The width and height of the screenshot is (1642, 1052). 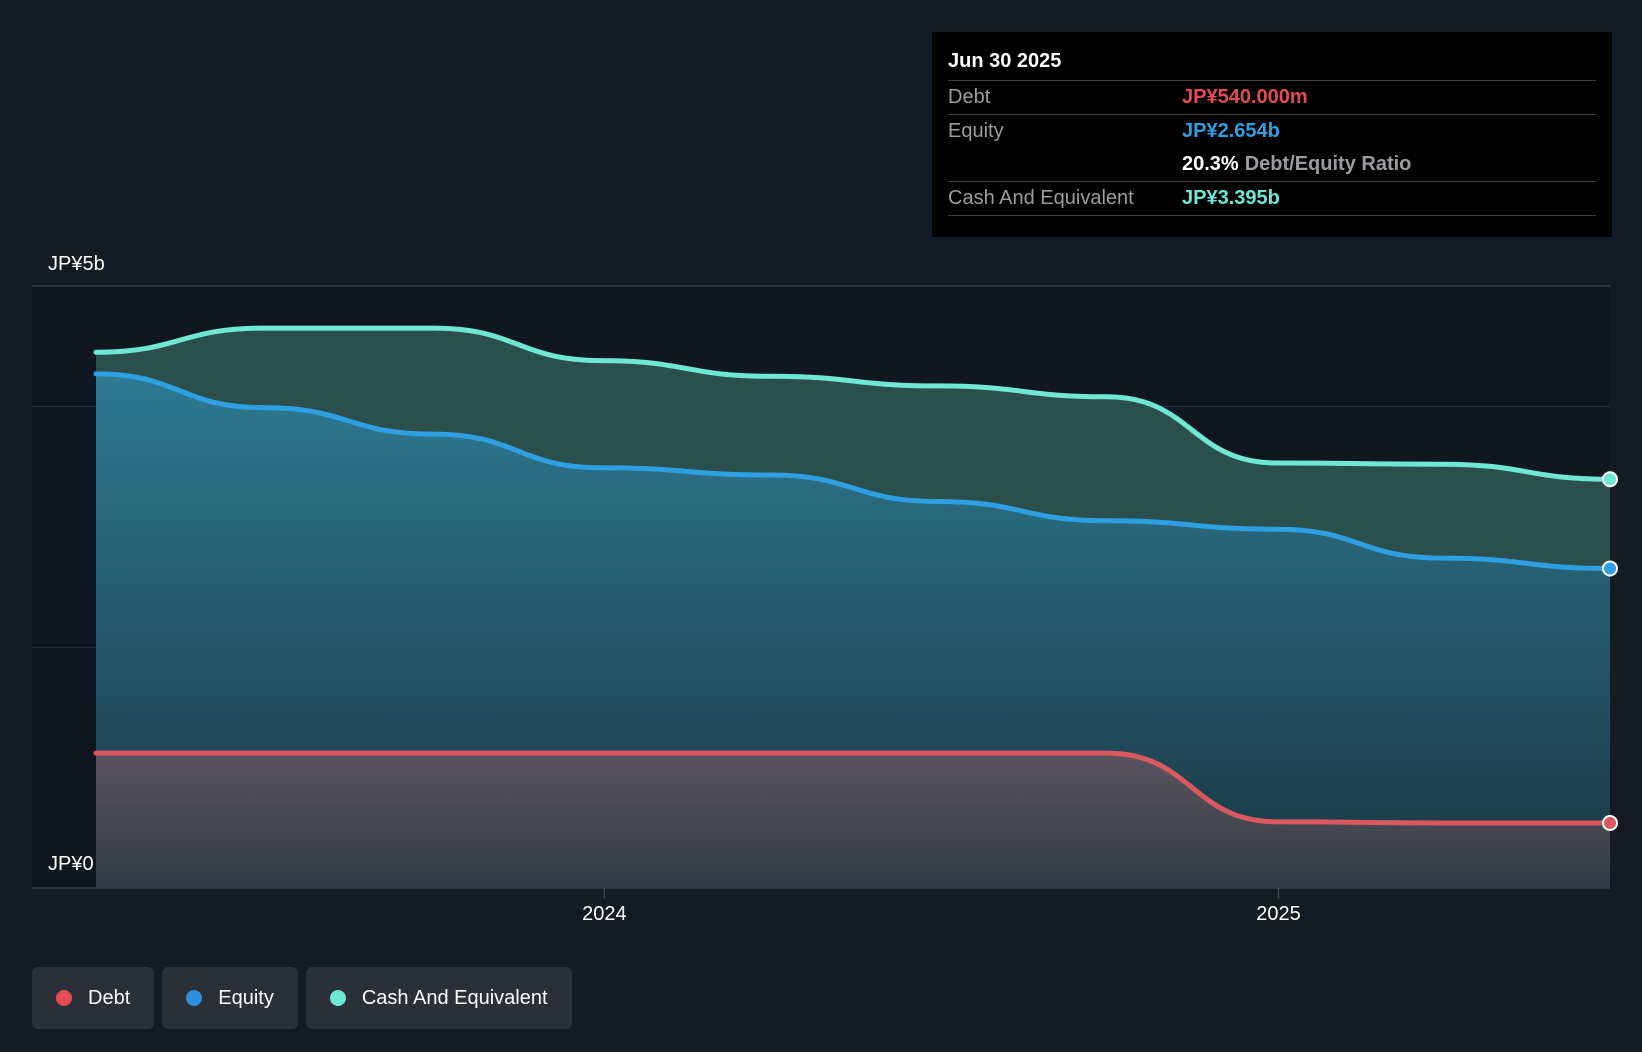 I want to click on legend-item-debt: Debt, so click(x=93, y=998).